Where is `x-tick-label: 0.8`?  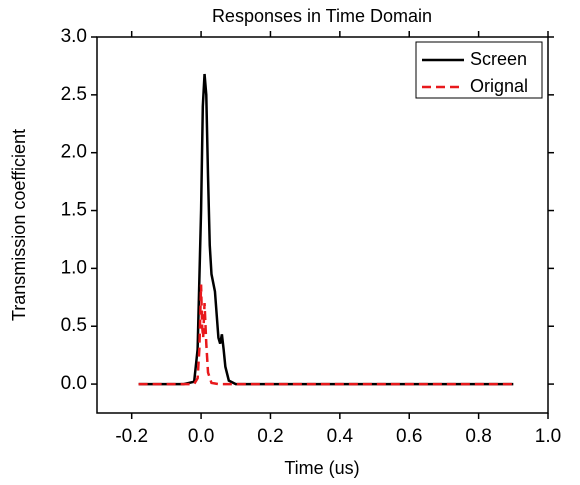
x-tick-label: 0.8 is located at coordinates (478, 436).